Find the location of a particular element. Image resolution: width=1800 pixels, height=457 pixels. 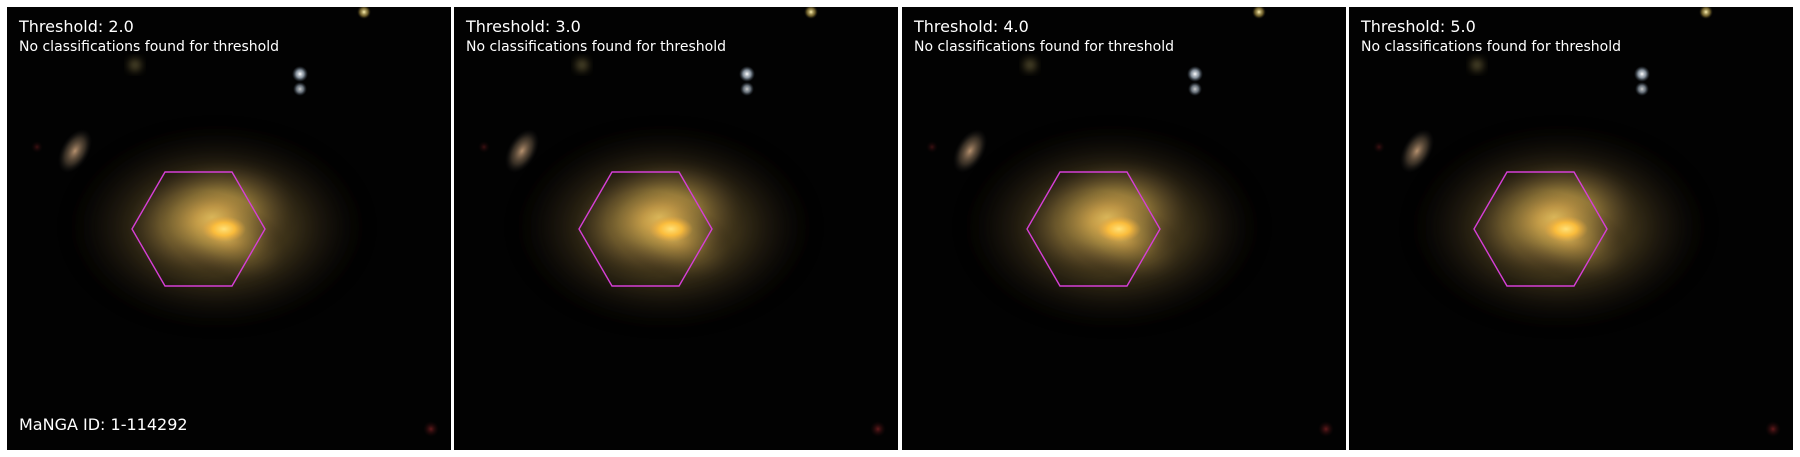

panel-title: Threshold: 5.0 is located at coordinates (1418, 26).